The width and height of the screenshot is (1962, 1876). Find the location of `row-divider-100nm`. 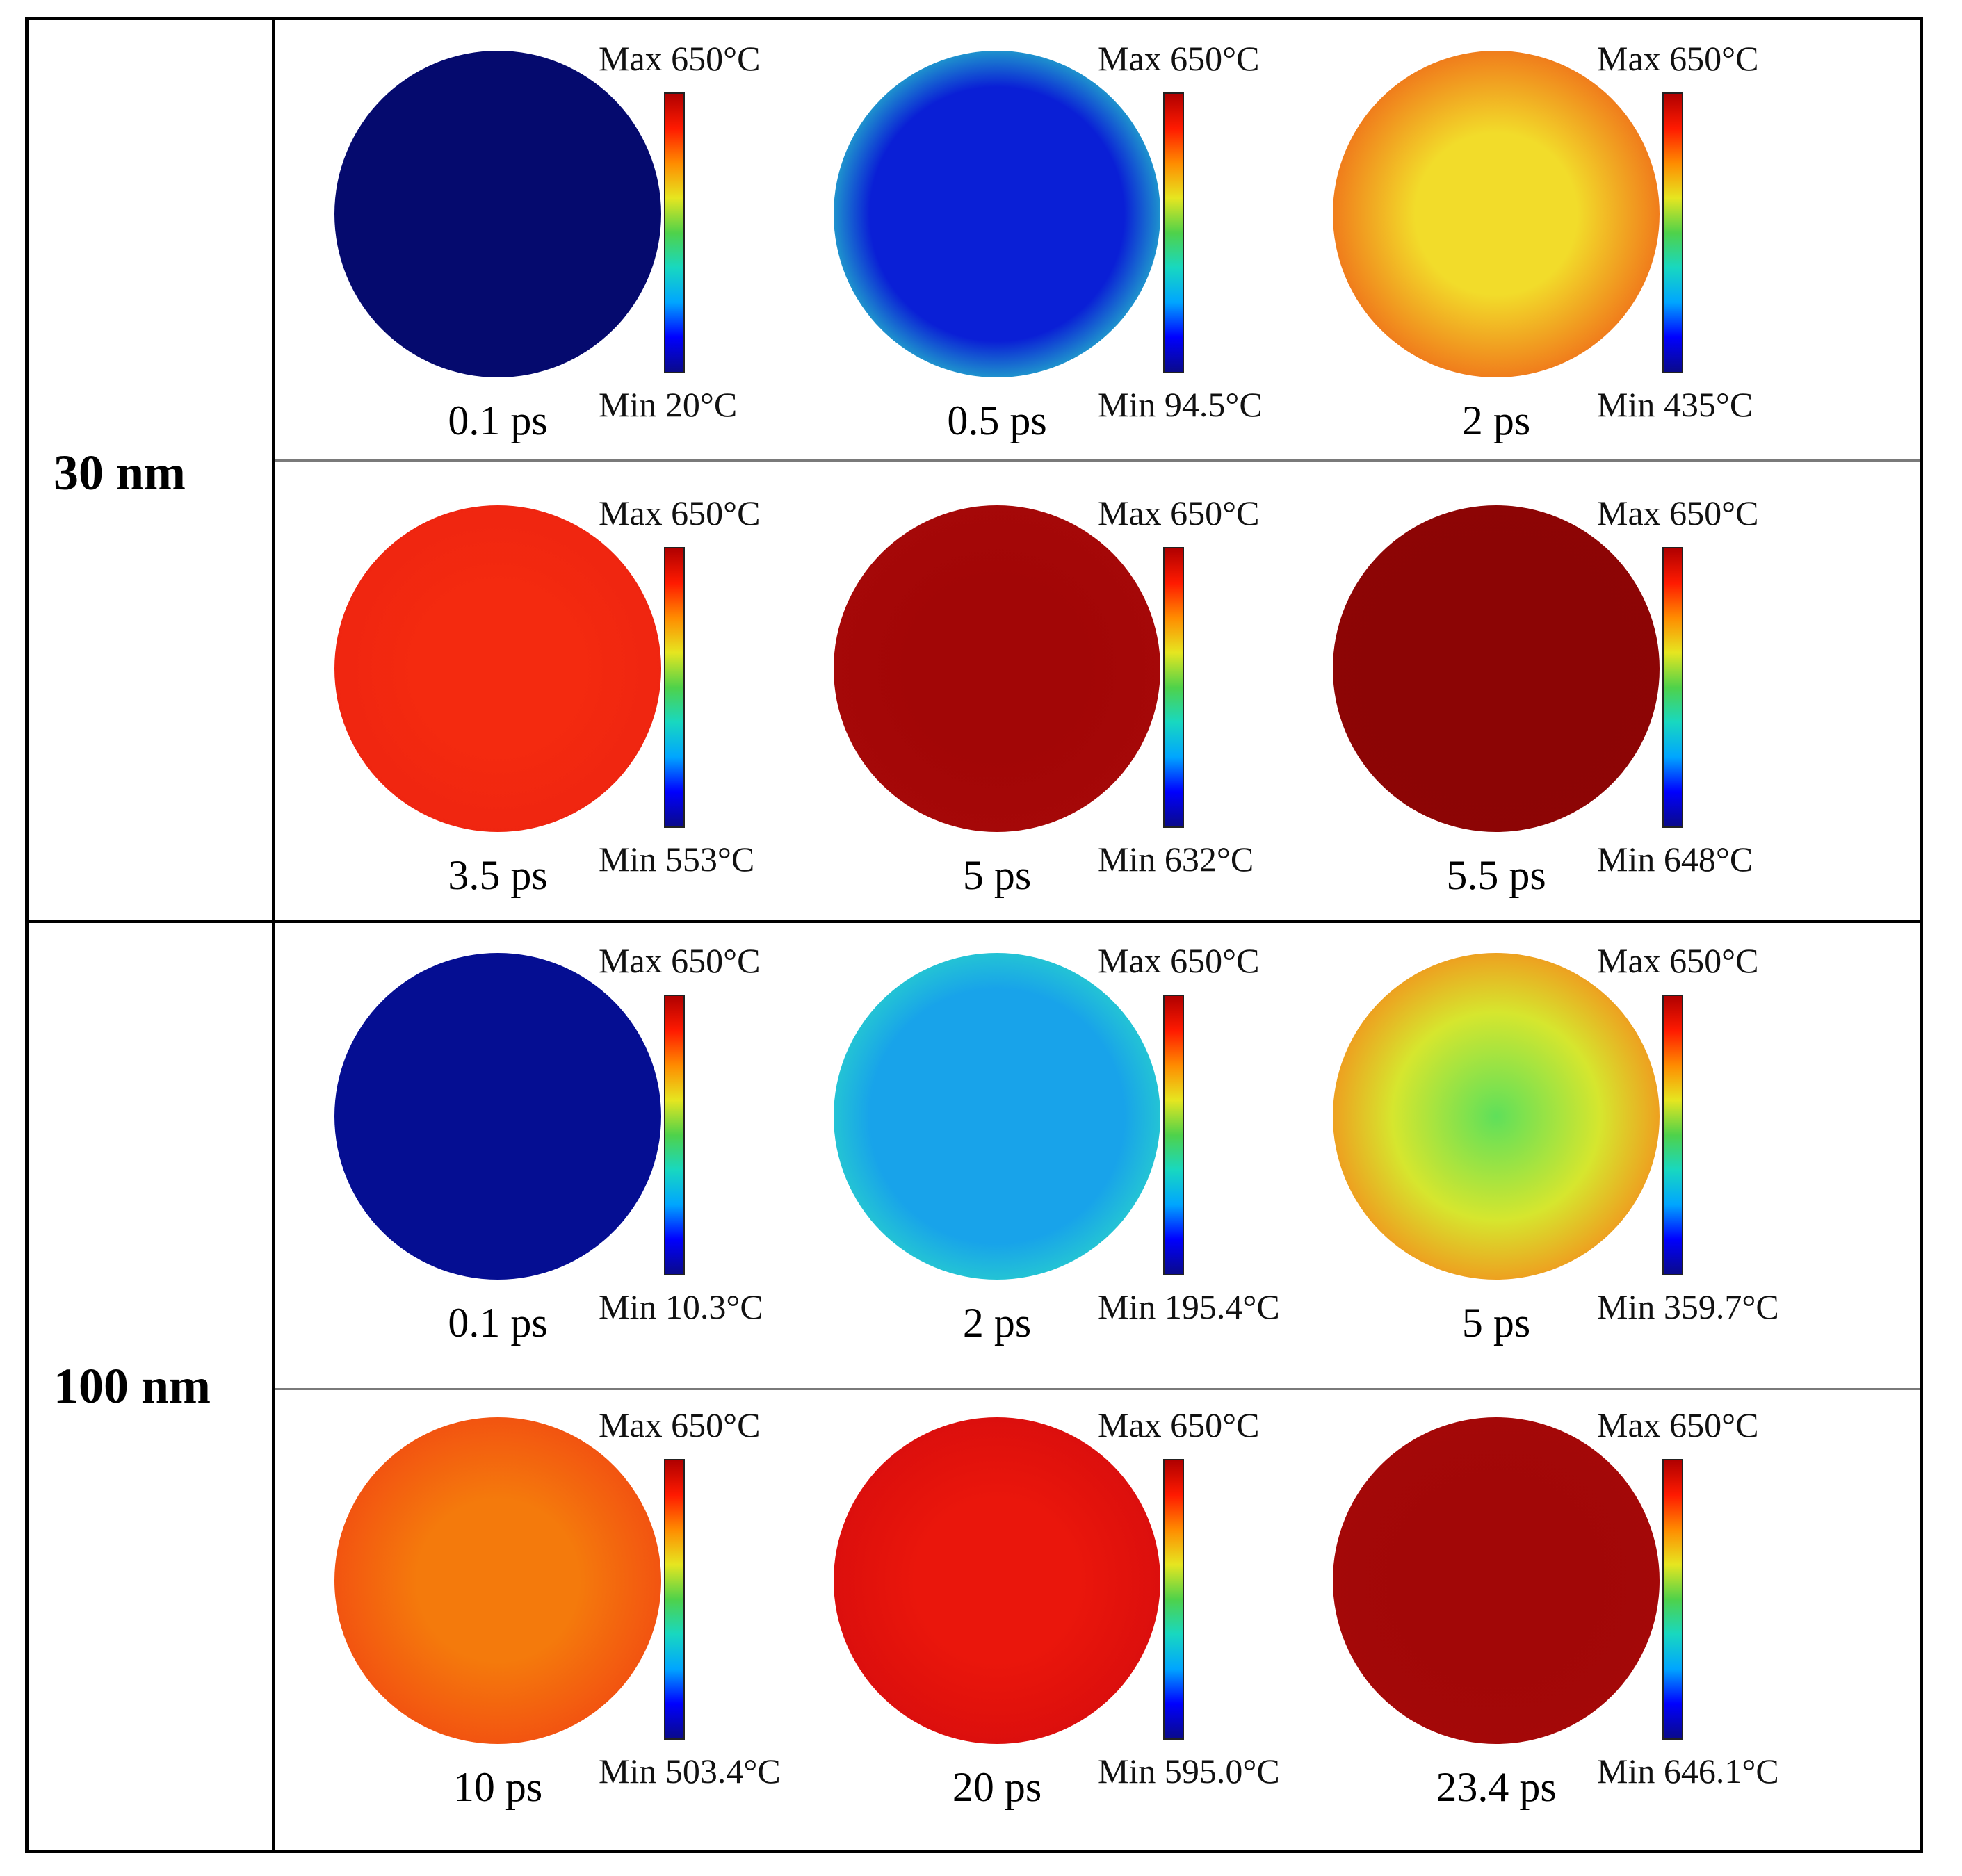

row-divider-100nm is located at coordinates (1097, 1389).